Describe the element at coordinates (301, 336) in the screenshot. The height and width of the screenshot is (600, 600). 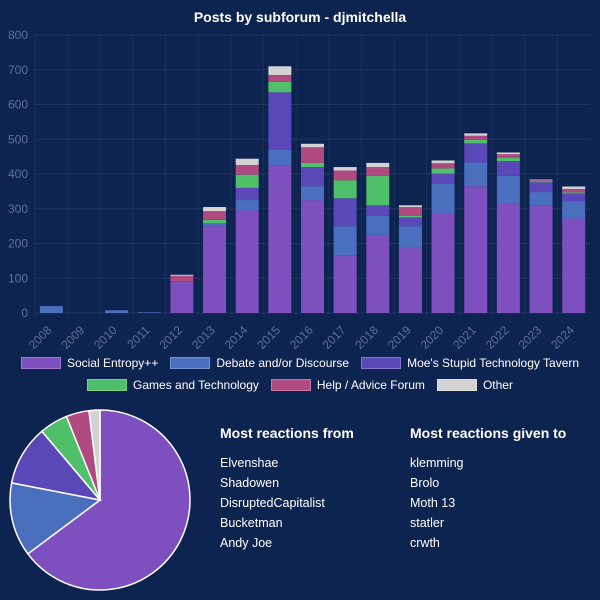
I see `x-tick-label: 2016` at that location.